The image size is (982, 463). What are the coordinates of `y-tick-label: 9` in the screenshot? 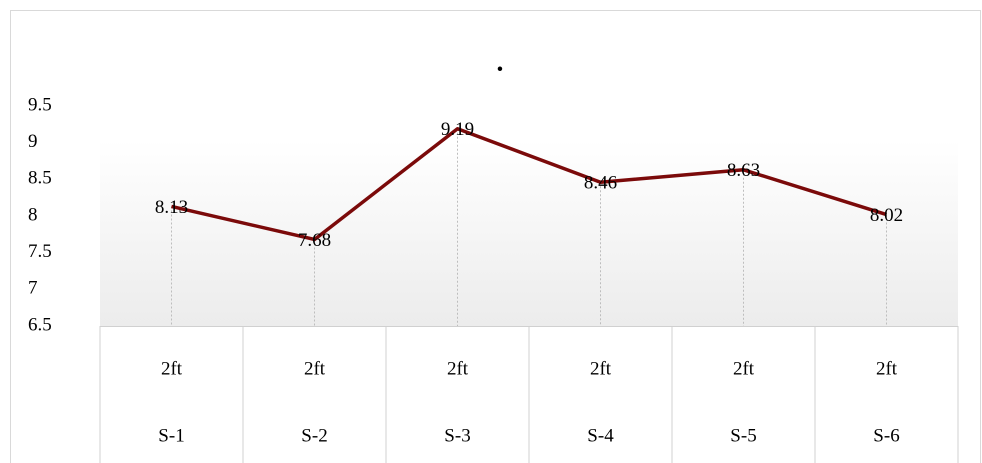 It's located at (33, 141).